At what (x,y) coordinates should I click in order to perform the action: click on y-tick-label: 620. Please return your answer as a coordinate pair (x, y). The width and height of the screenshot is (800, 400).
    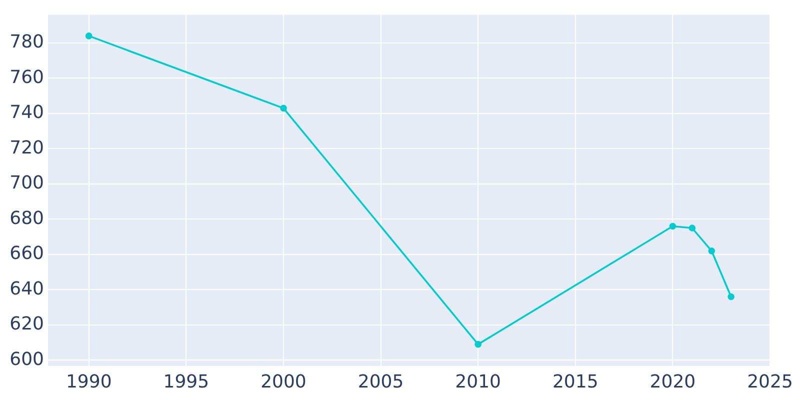
    Looking at the image, I should click on (27, 324).